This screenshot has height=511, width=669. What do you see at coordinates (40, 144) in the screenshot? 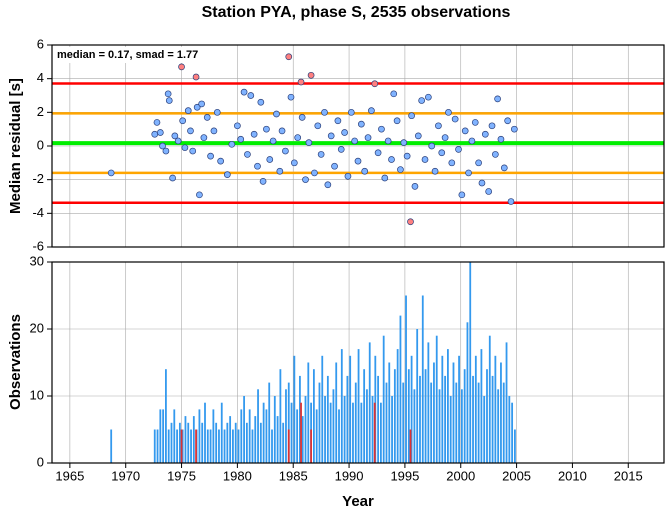
I see `y-tick-label: 0` at bounding box center [40, 144].